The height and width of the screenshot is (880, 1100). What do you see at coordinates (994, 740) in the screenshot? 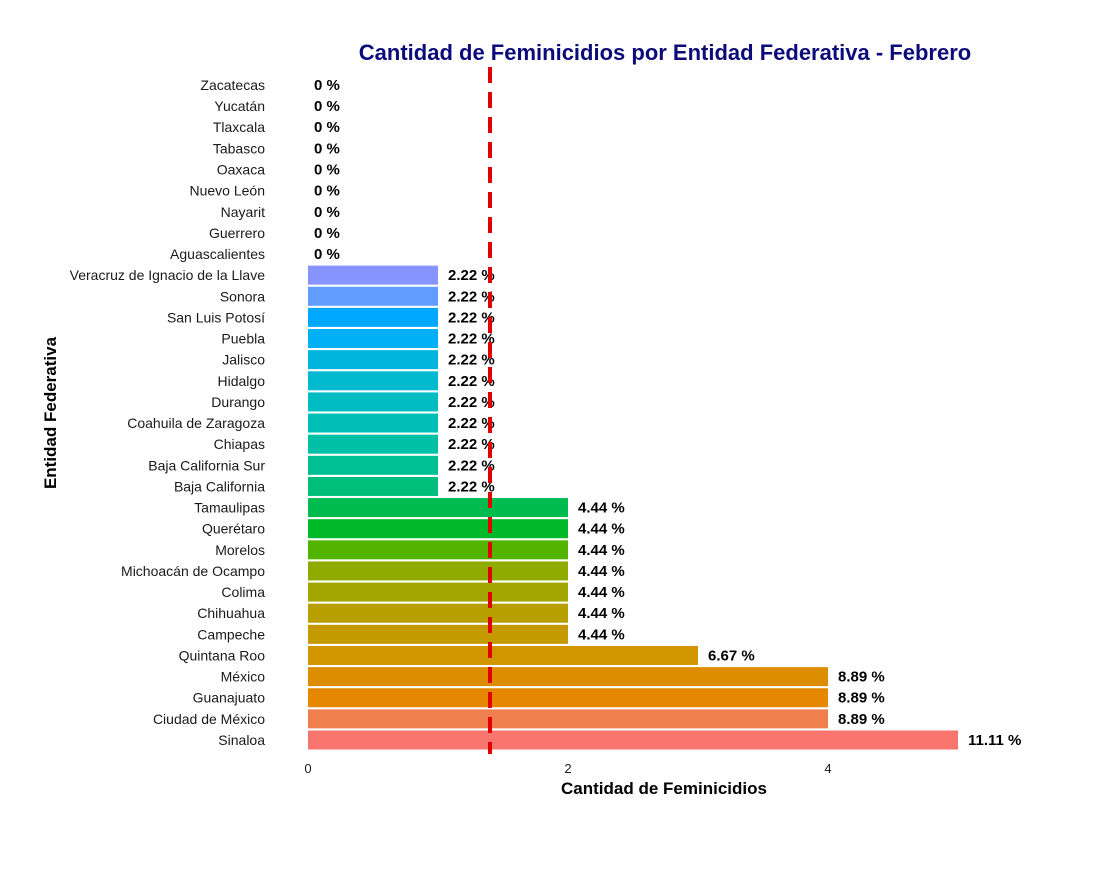
I see `data-label: 11.11 %` at bounding box center [994, 740].